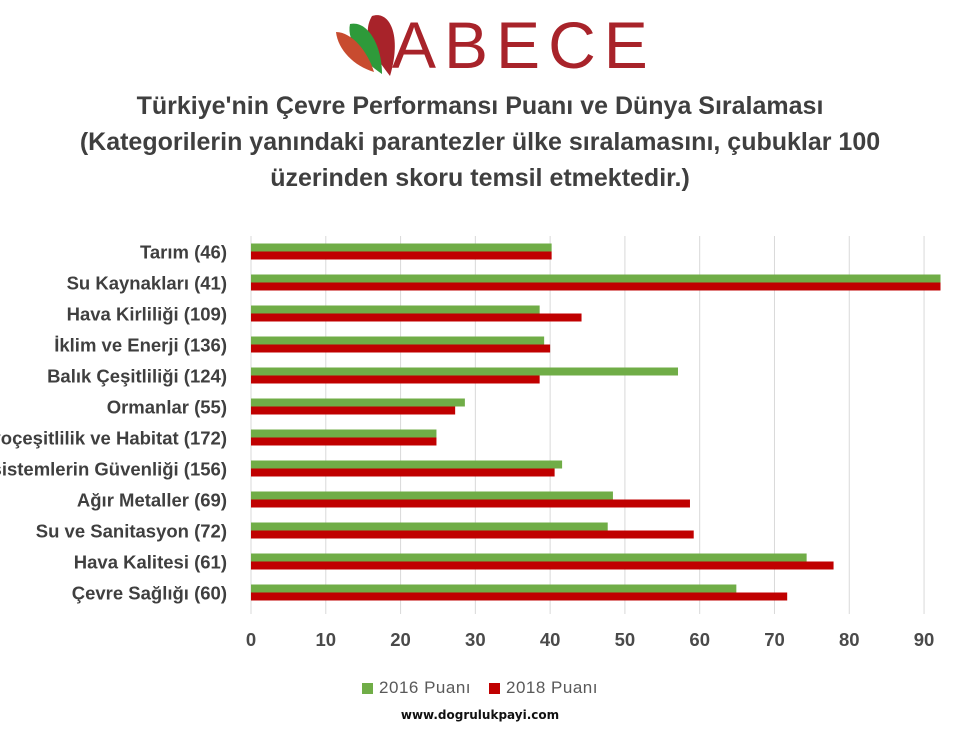  Describe the element at coordinates (550, 639) in the screenshot. I see `x-tick-label: 40` at that location.